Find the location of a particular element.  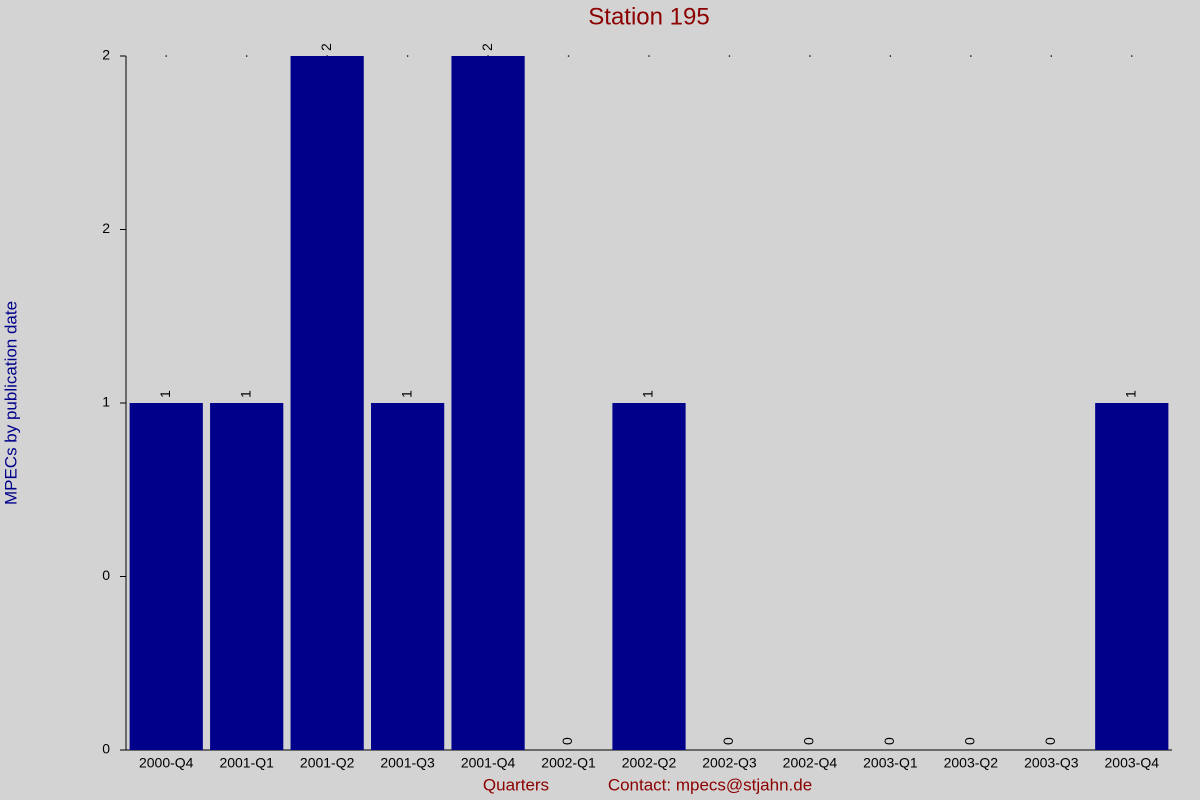

x-tick-label: 2001-Q4 is located at coordinates (488, 763).